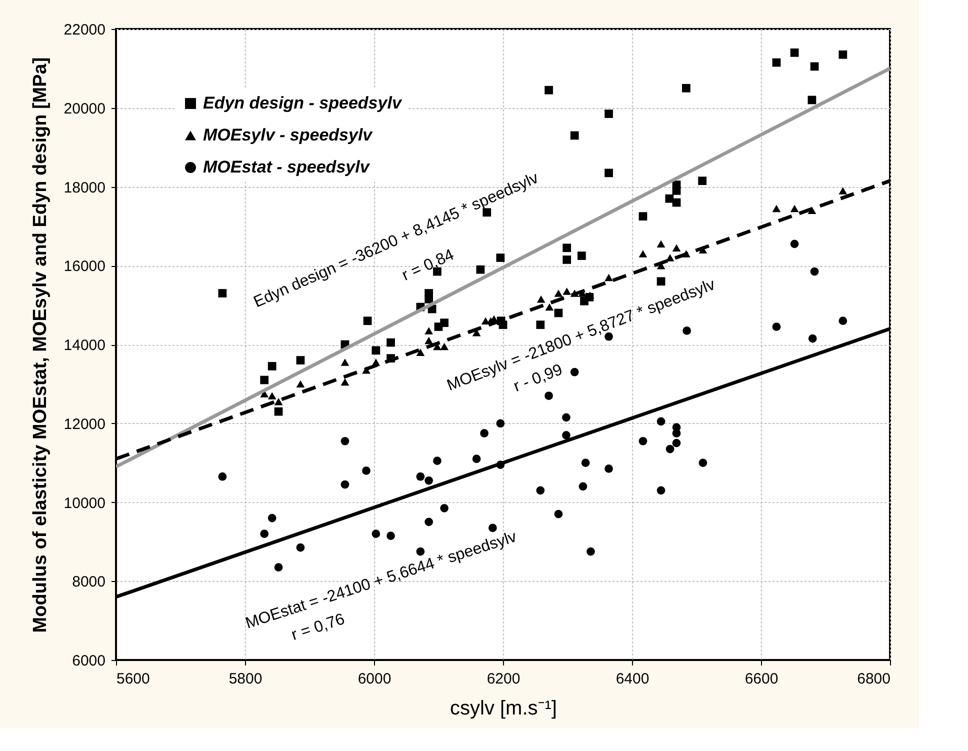 The height and width of the screenshot is (751, 968). Describe the element at coordinates (428, 265) in the screenshot. I see `annotation: r = 0,84` at that location.